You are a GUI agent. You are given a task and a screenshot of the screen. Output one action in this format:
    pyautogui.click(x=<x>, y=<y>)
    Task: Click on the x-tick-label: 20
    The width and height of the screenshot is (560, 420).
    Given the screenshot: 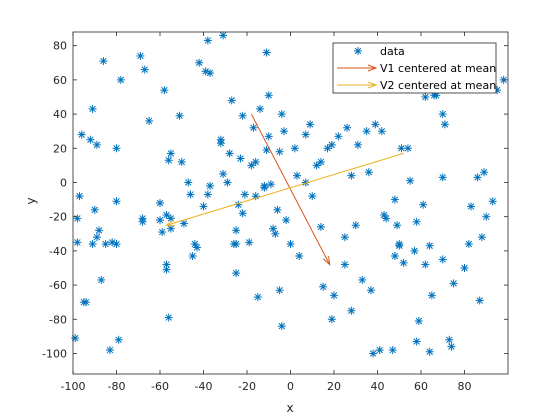 What is the action you would take?
    pyautogui.click(x=334, y=386)
    